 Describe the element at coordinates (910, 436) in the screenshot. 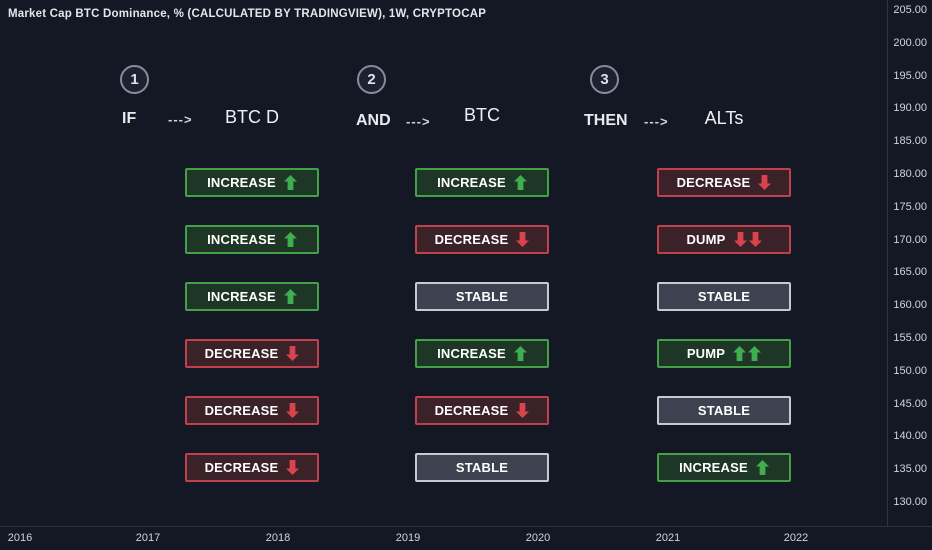

I see `price-axis-label: 140.00` at that location.